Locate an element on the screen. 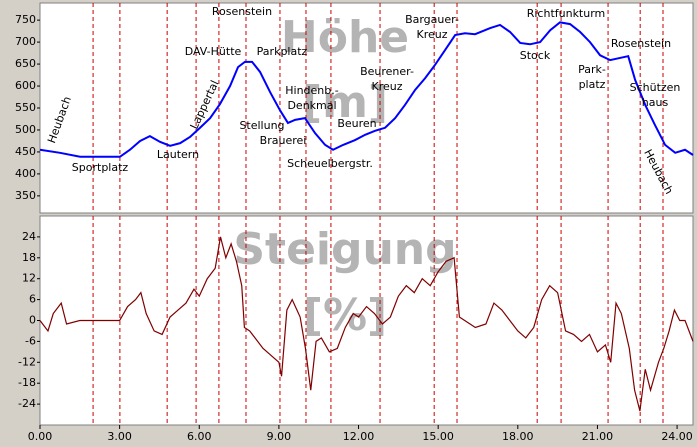 The image size is (697, 447). annotation: DAV-Hütte is located at coordinates (213, 51).